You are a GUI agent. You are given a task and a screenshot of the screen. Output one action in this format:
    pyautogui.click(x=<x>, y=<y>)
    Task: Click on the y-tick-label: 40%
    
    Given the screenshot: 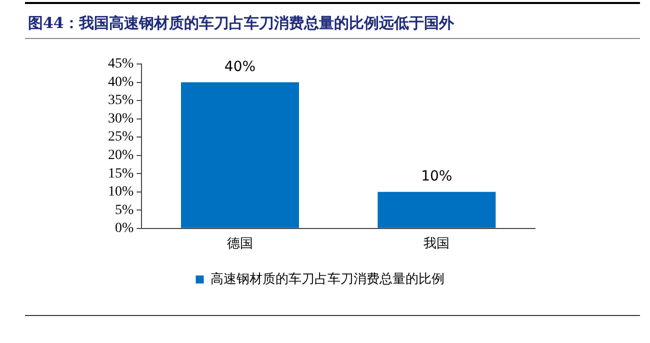 What is the action you would take?
    pyautogui.click(x=121, y=82)
    